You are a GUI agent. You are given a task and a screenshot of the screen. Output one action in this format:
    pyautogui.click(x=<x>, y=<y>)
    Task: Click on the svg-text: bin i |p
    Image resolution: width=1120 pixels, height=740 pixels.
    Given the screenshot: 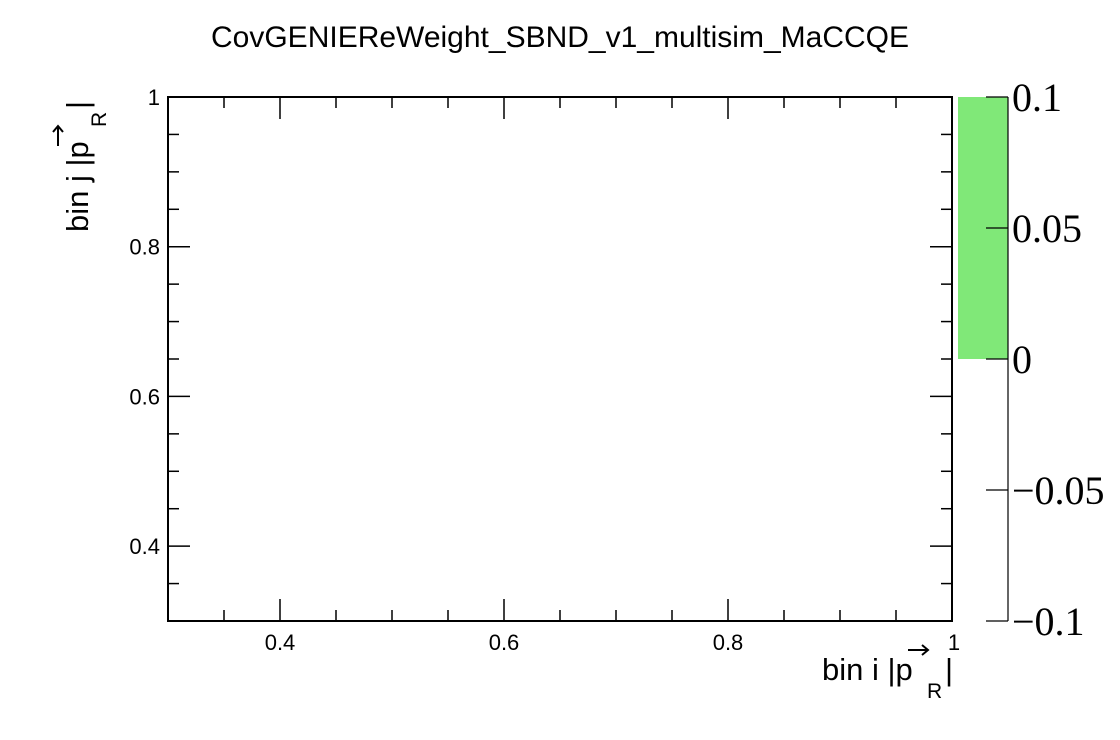 What is the action you would take?
    pyautogui.click(x=867, y=669)
    